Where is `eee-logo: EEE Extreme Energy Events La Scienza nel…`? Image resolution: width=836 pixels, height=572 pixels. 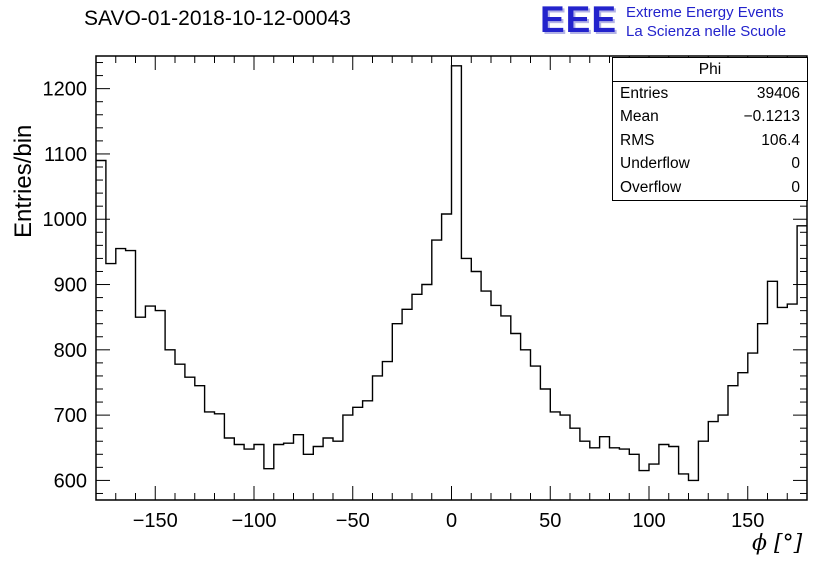 eee-logo: EEE Extreme Energy Events La Scienza nel… is located at coordinates (663, 21).